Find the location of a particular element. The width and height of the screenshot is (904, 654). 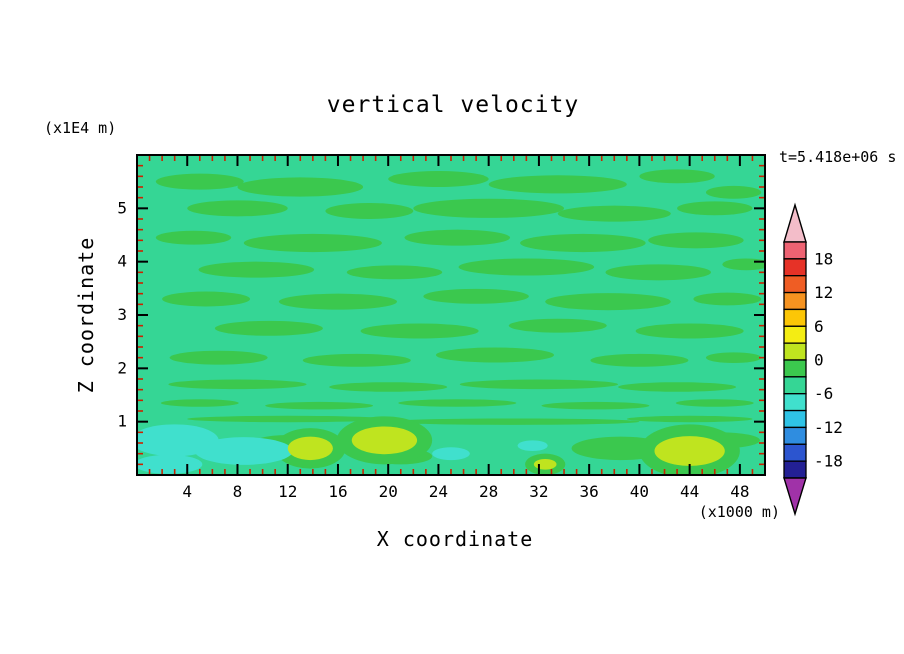

y-axis-title: Z coordinate is located at coordinates (86, 315).